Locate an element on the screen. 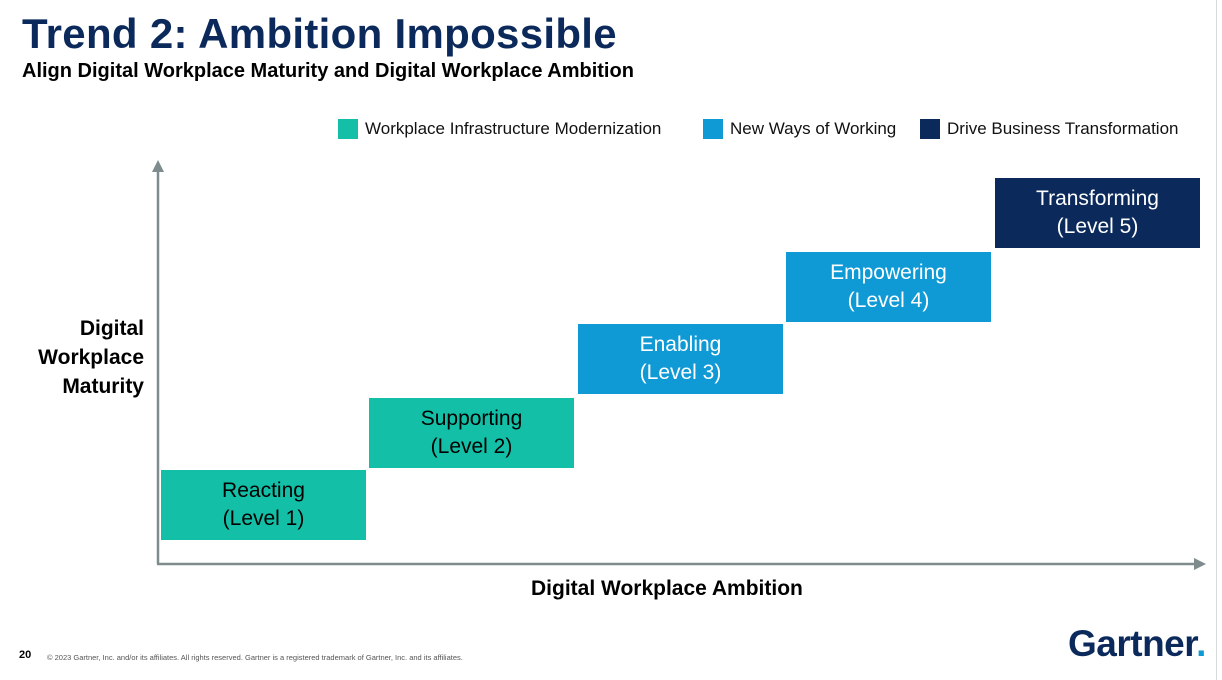 Image resolution: width=1222 pixels, height=680 pixels. step-level: (Level 2) is located at coordinates (471, 446).